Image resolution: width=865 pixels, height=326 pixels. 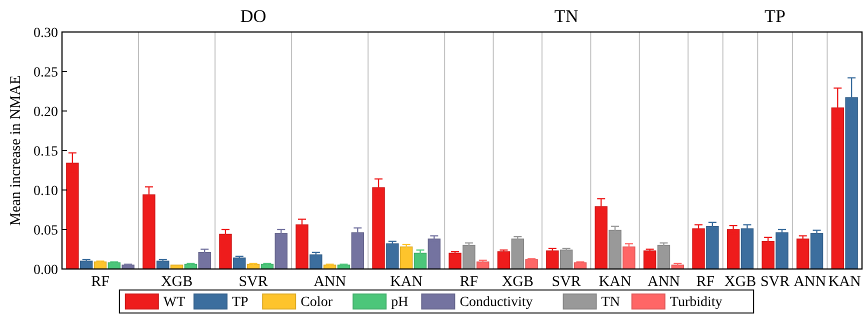 I want to click on y-tick-label: 0.05, so click(x=46, y=230).